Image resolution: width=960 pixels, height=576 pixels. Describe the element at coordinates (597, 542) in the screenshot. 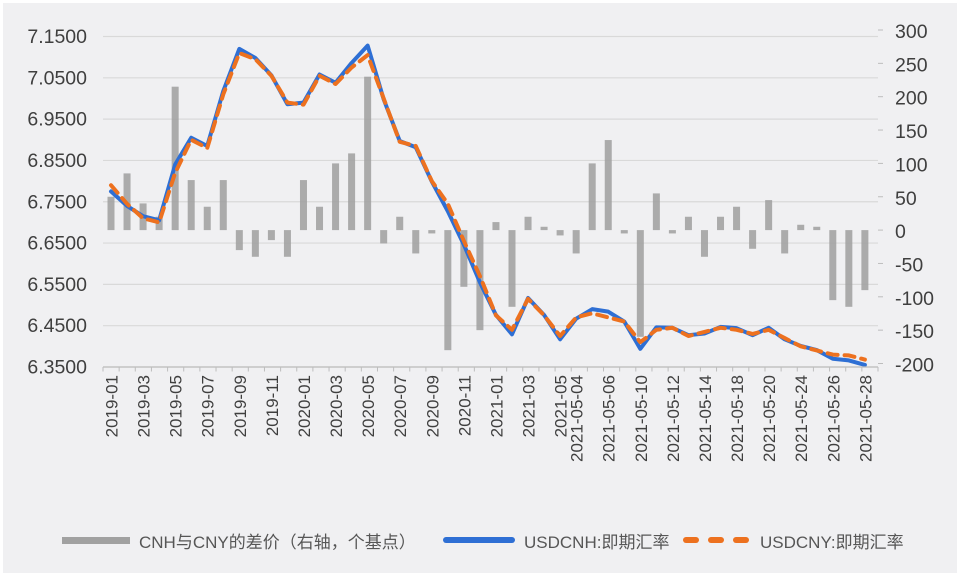

I see `legend-label-usdcnh: USDCNH:即期汇率` at that location.